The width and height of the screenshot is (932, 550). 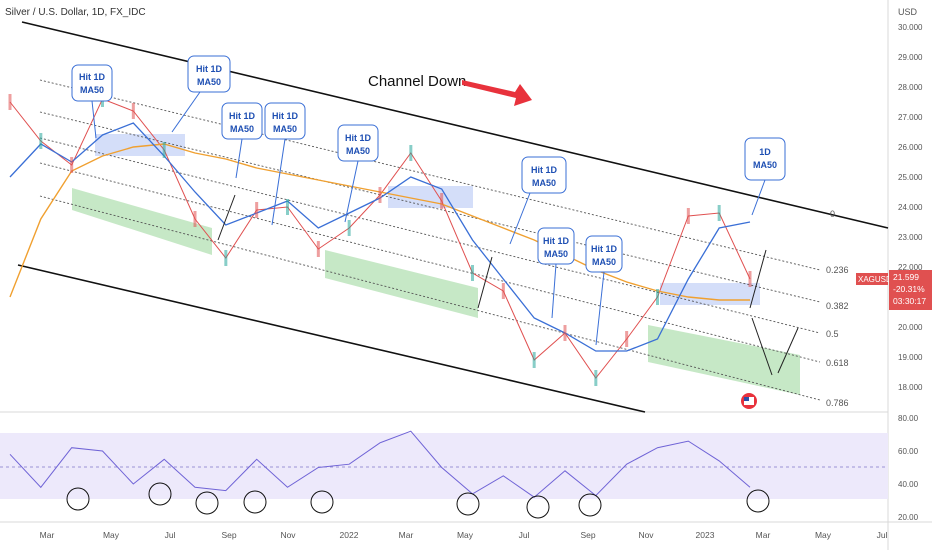 I want to click on price-tick-label: 29.000, so click(x=910, y=57).